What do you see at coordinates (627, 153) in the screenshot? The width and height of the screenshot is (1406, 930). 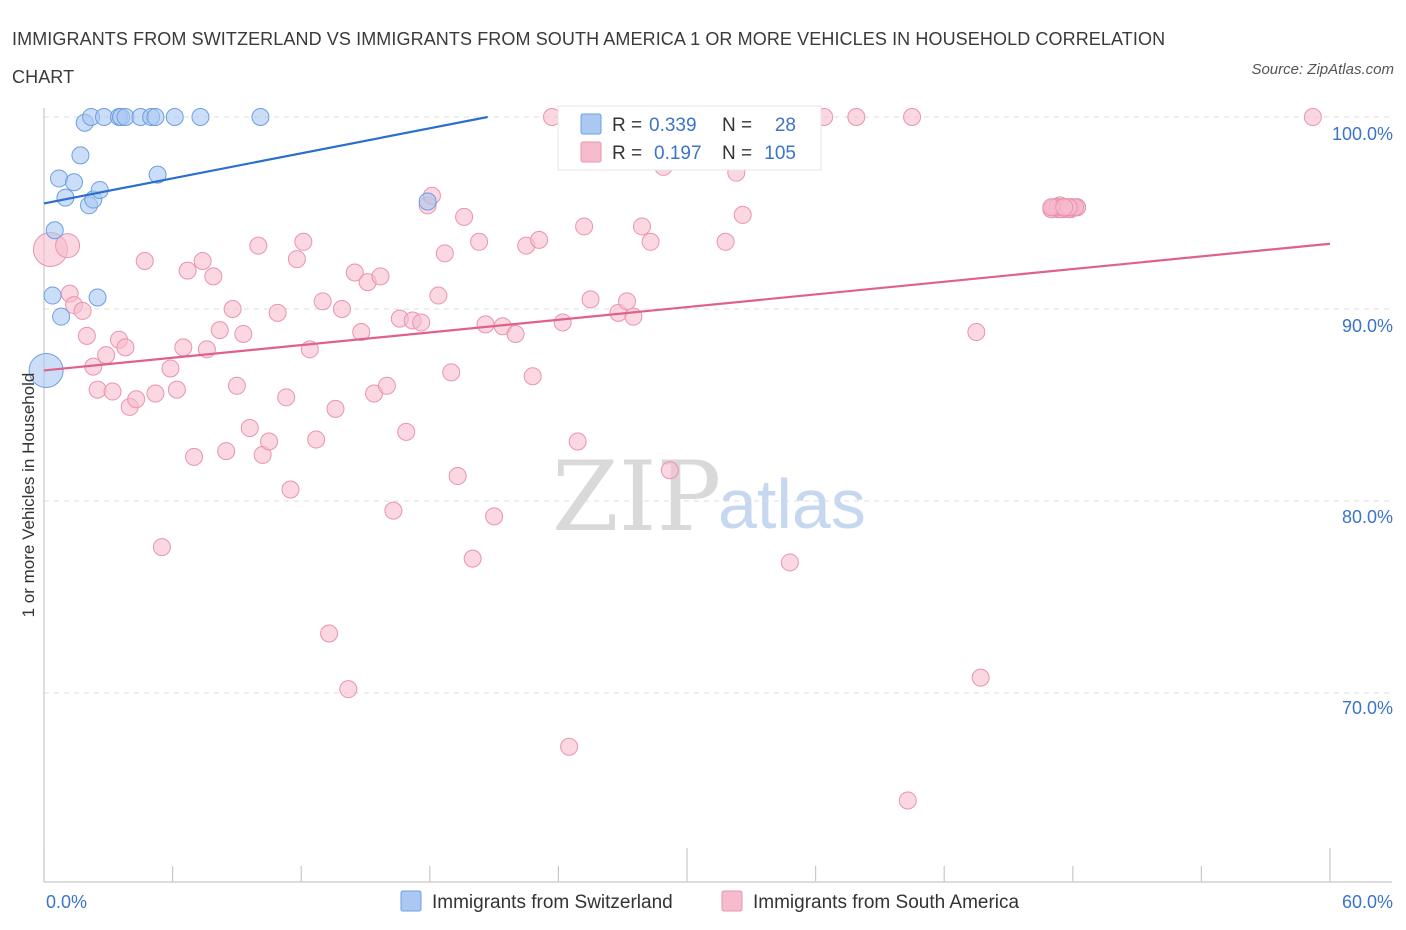 I see `legend-r-label-south-america: R =` at bounding box center [627, 153].